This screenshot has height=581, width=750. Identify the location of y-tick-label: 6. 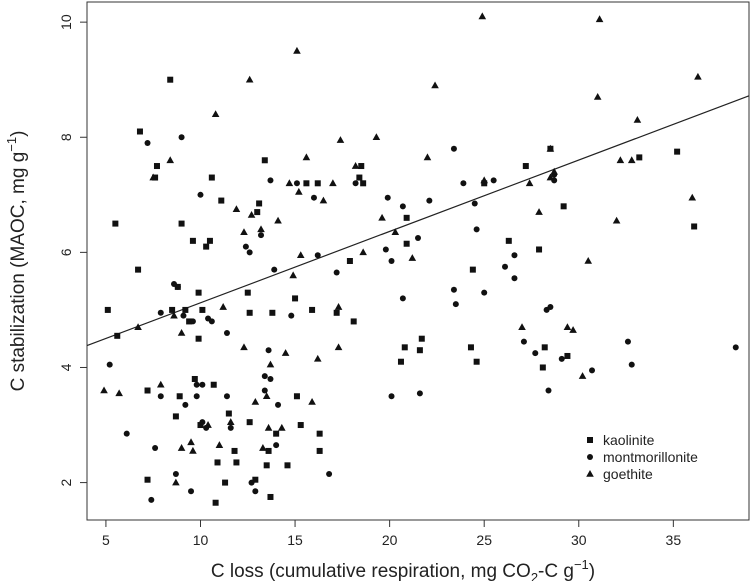
(66, 252).